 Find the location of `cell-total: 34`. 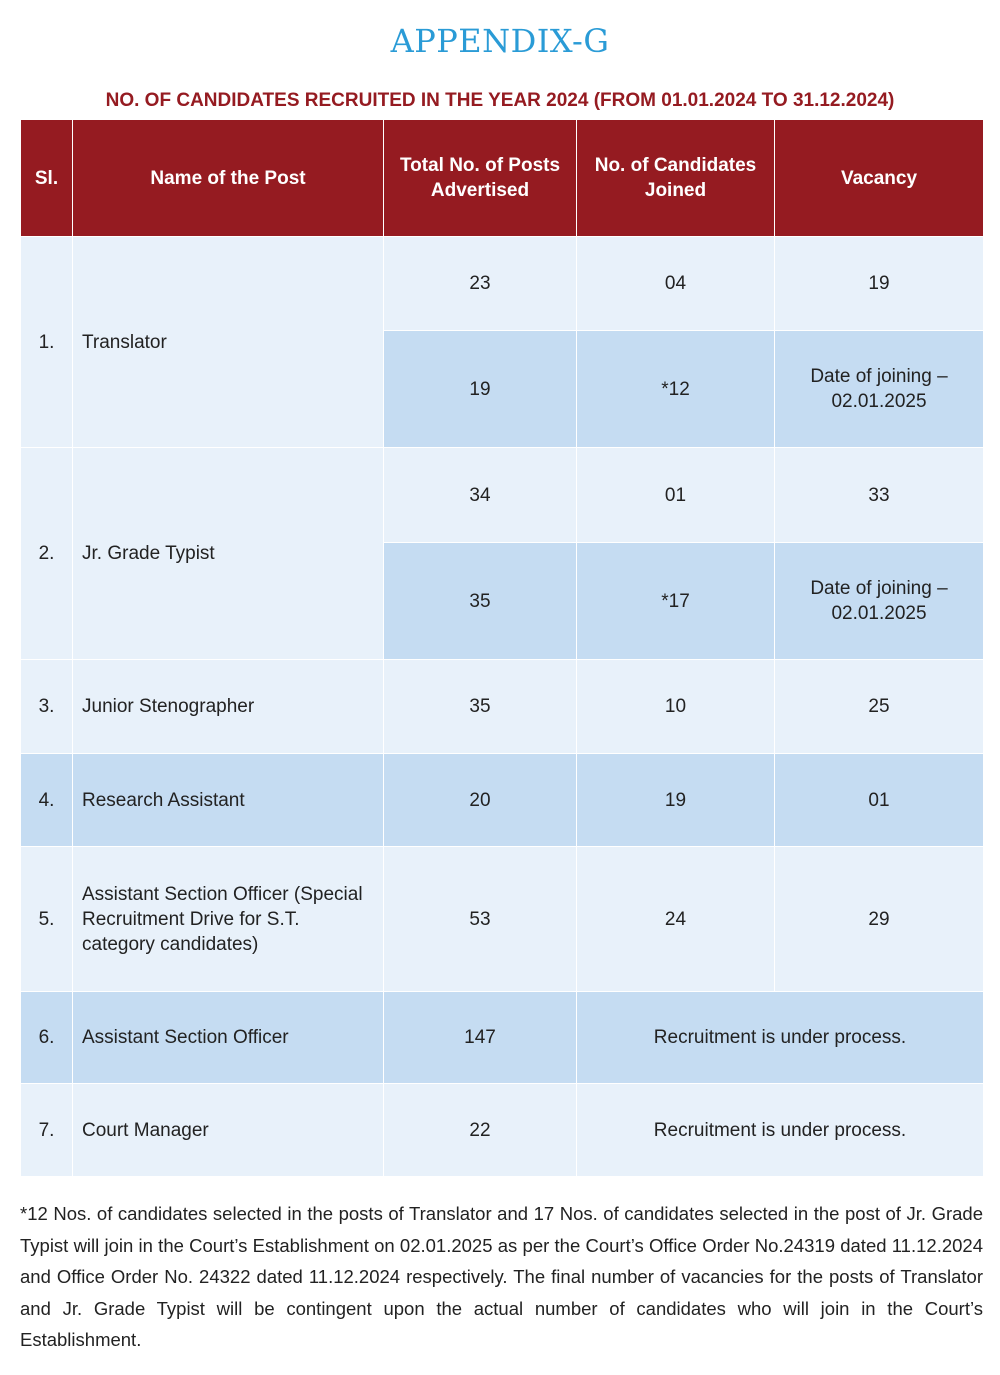

cell-total: 34 is located at coordinates (480, 495).